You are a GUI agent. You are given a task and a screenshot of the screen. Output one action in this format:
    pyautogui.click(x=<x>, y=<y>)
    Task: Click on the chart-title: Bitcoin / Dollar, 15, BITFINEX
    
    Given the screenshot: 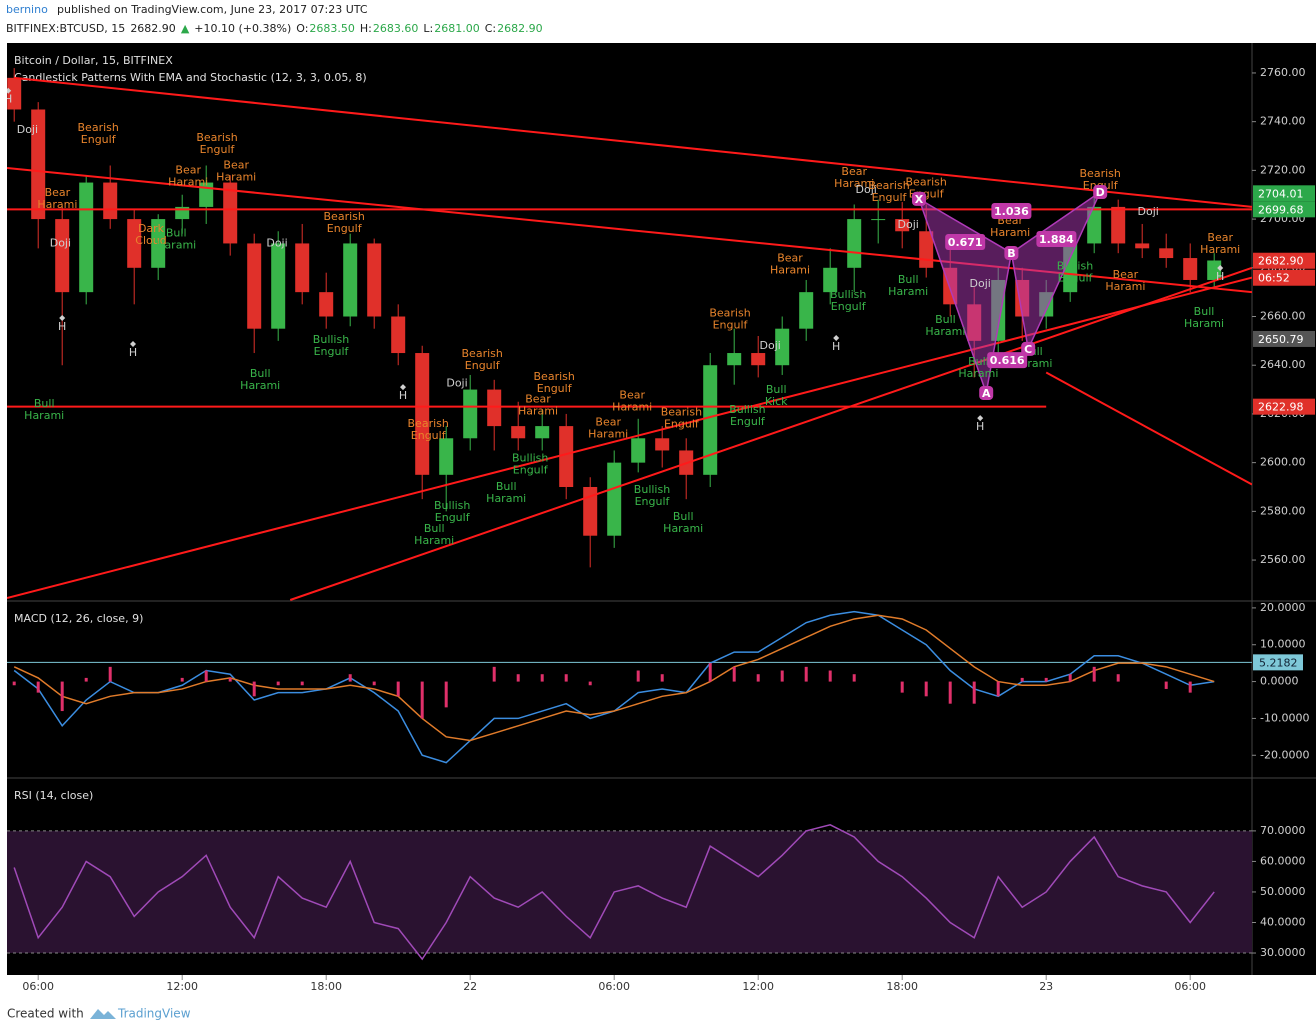 What is the action you would take?
    pyautogui.click(x=93, y=60)
    